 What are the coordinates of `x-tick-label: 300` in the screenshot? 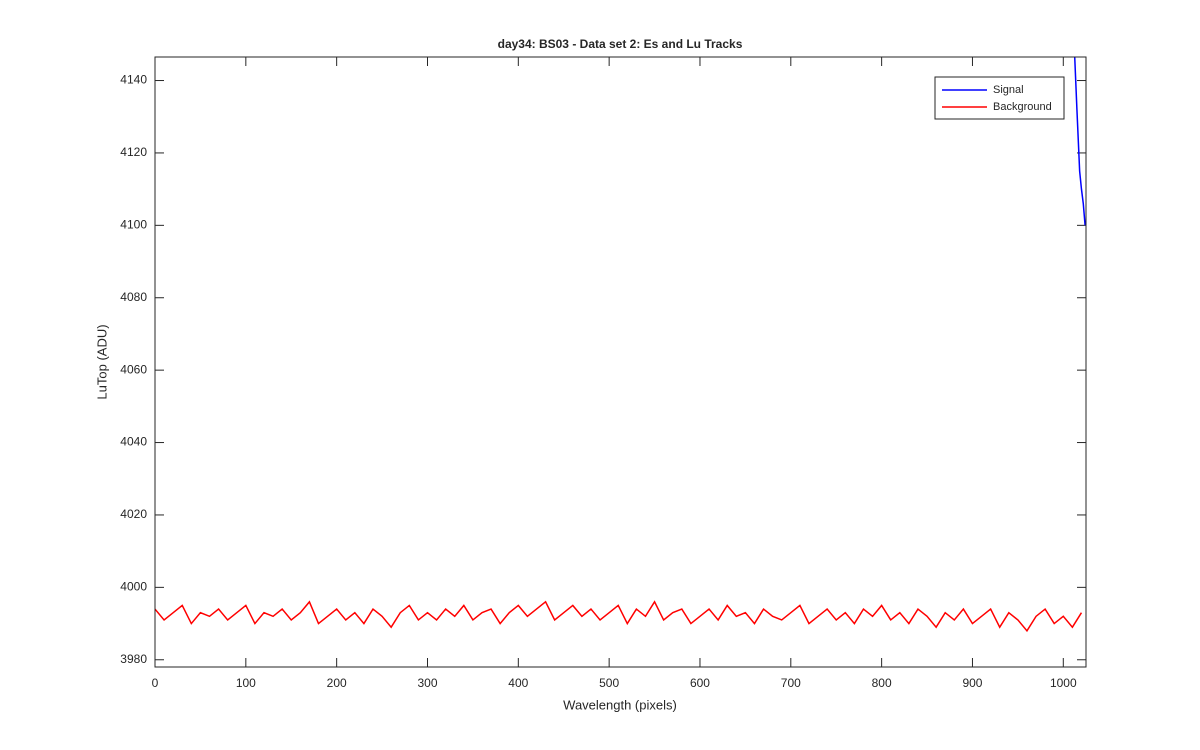 It's located at (427, 683).